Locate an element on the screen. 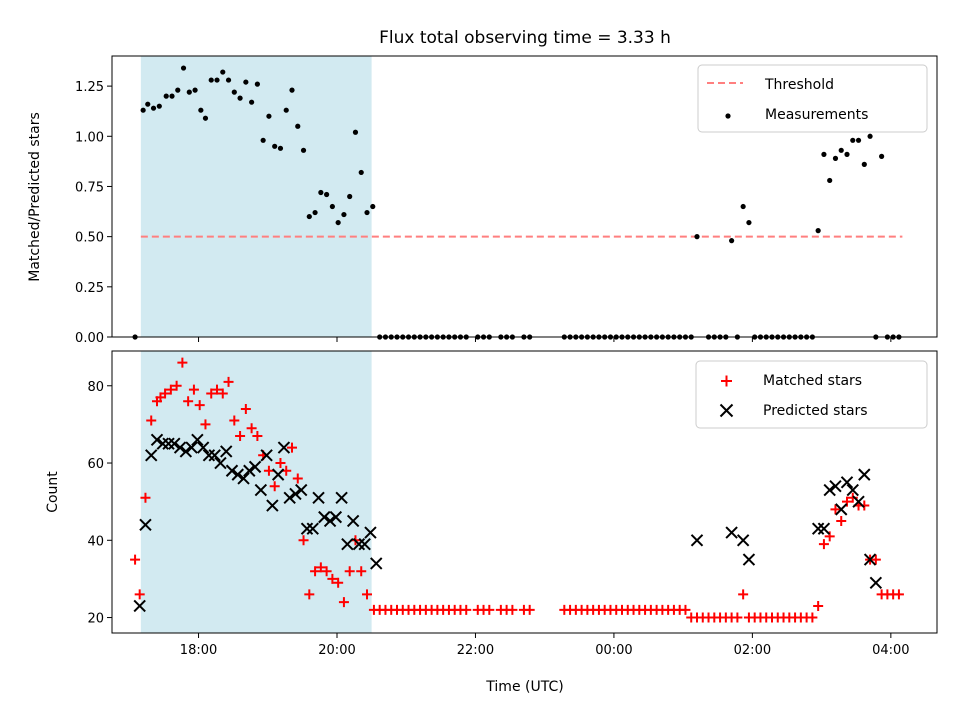 This screenshot has width=960, height=720. y-tick-label: 0.50 is located at coordinates (89, 238).